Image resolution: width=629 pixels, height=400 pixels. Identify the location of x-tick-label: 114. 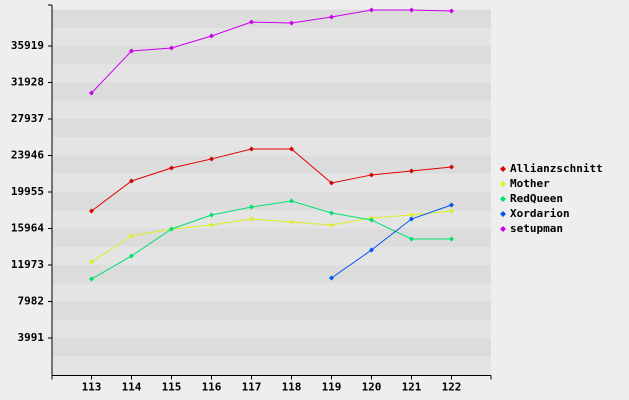
(132, 387).